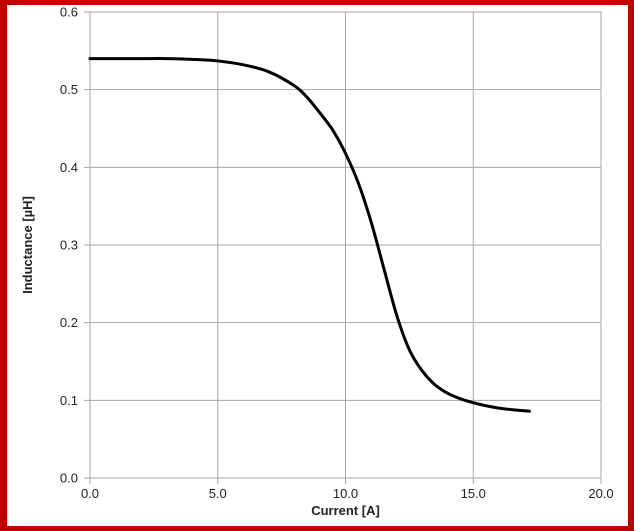  Describe the element at coordinates (69, 12) in the screenshot. I see `y-tick-label: 0.6` at that location.